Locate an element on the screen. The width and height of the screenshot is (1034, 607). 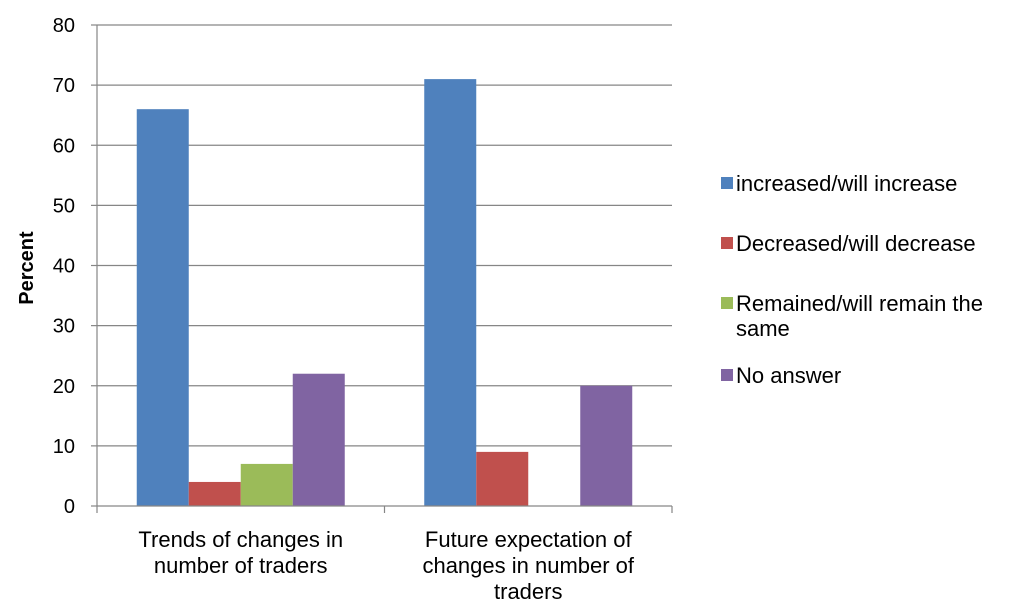
legend-label-line: No answer is located at coordinates (788, 375).